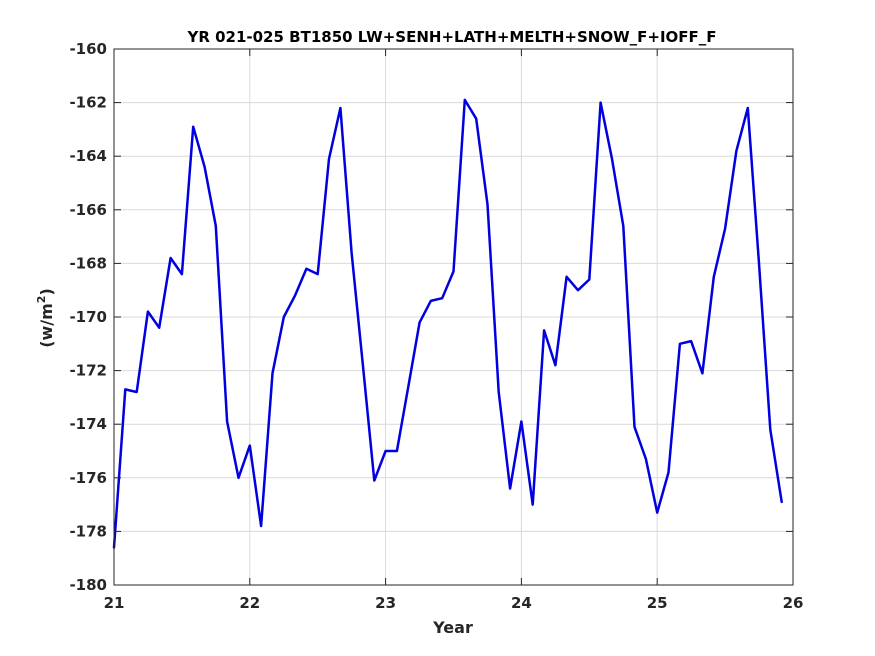 Image resolution: width=875 pixels, height=656 pixels. What do you see at coordinates (46, 325) in the screenshot?
I see `y-axis-label-main: (w/m` at bounding box center [46, 325].